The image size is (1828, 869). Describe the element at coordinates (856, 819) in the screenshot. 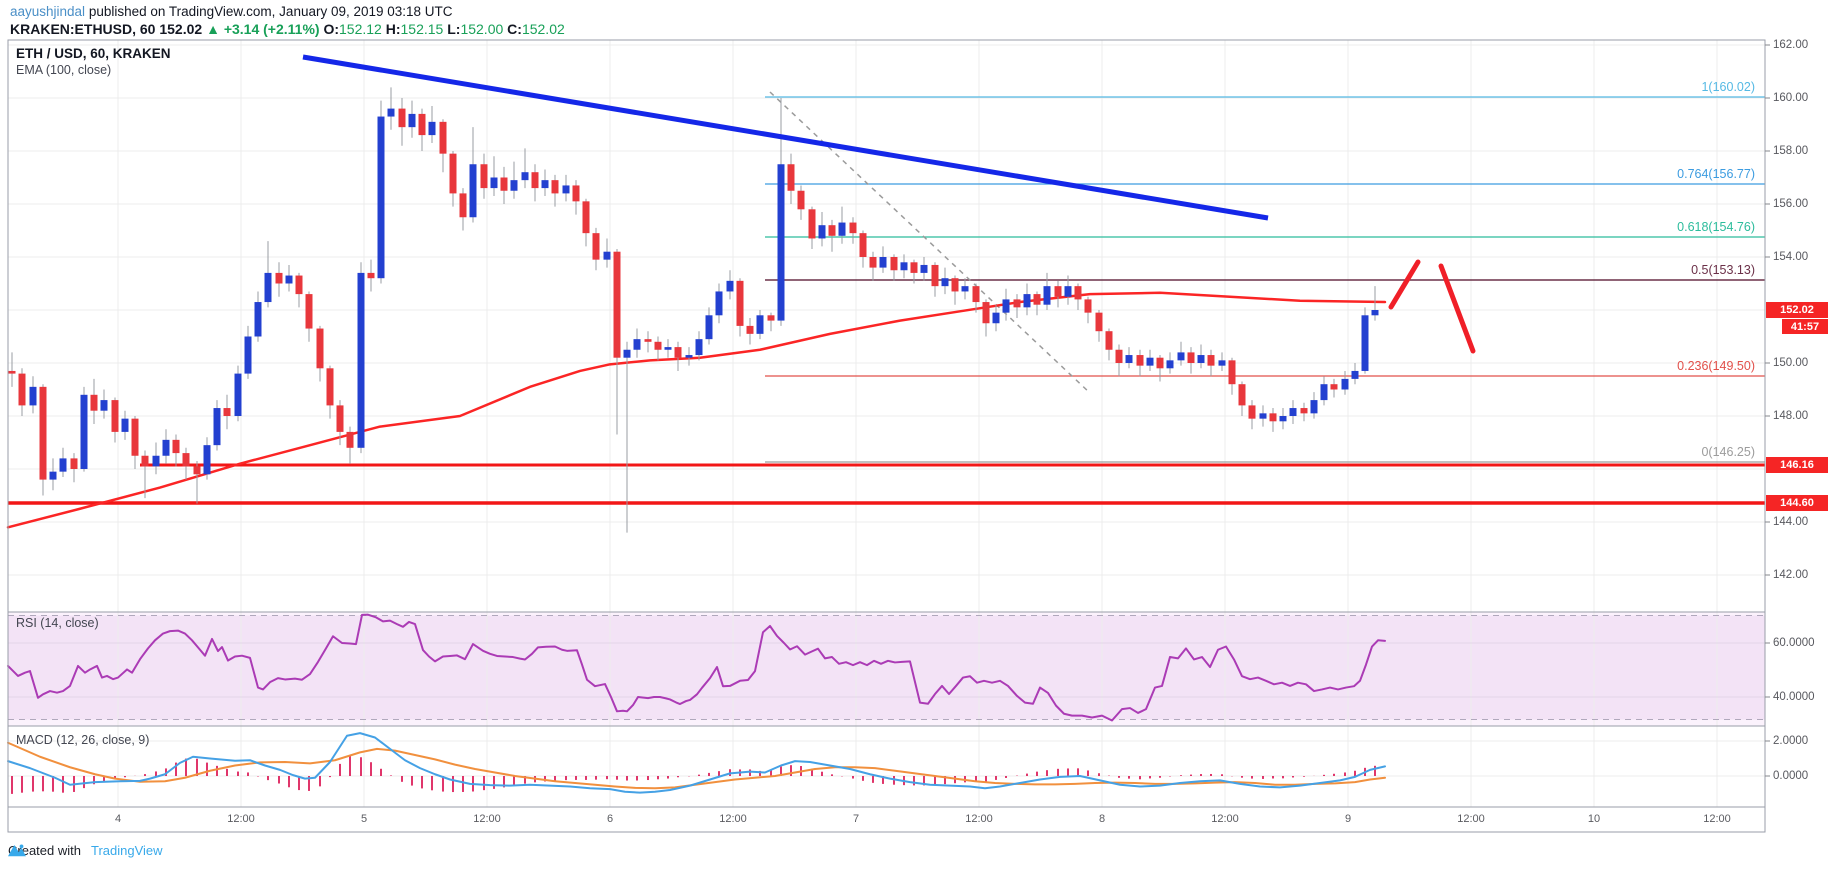

I see `time-axis-label: 7` at that location.